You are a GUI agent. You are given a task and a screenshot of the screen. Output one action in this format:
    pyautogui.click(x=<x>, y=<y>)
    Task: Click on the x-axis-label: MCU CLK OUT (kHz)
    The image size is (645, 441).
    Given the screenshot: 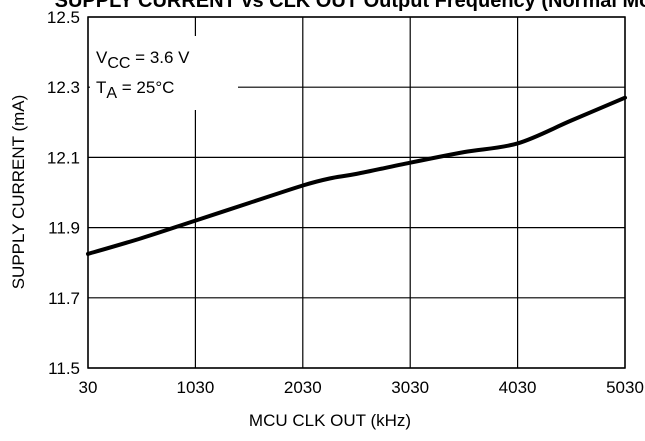 What is the action you would take?
    pyautogui.click(x=330, y=420)
    